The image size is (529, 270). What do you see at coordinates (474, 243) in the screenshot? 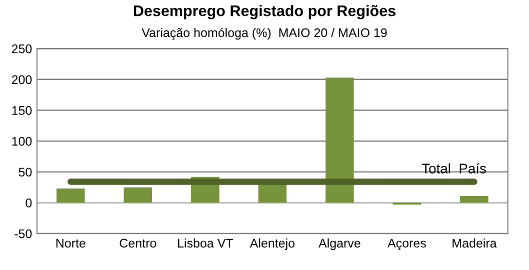
I see `x-tick-label: Madeira` at bounding box center [474, 243].